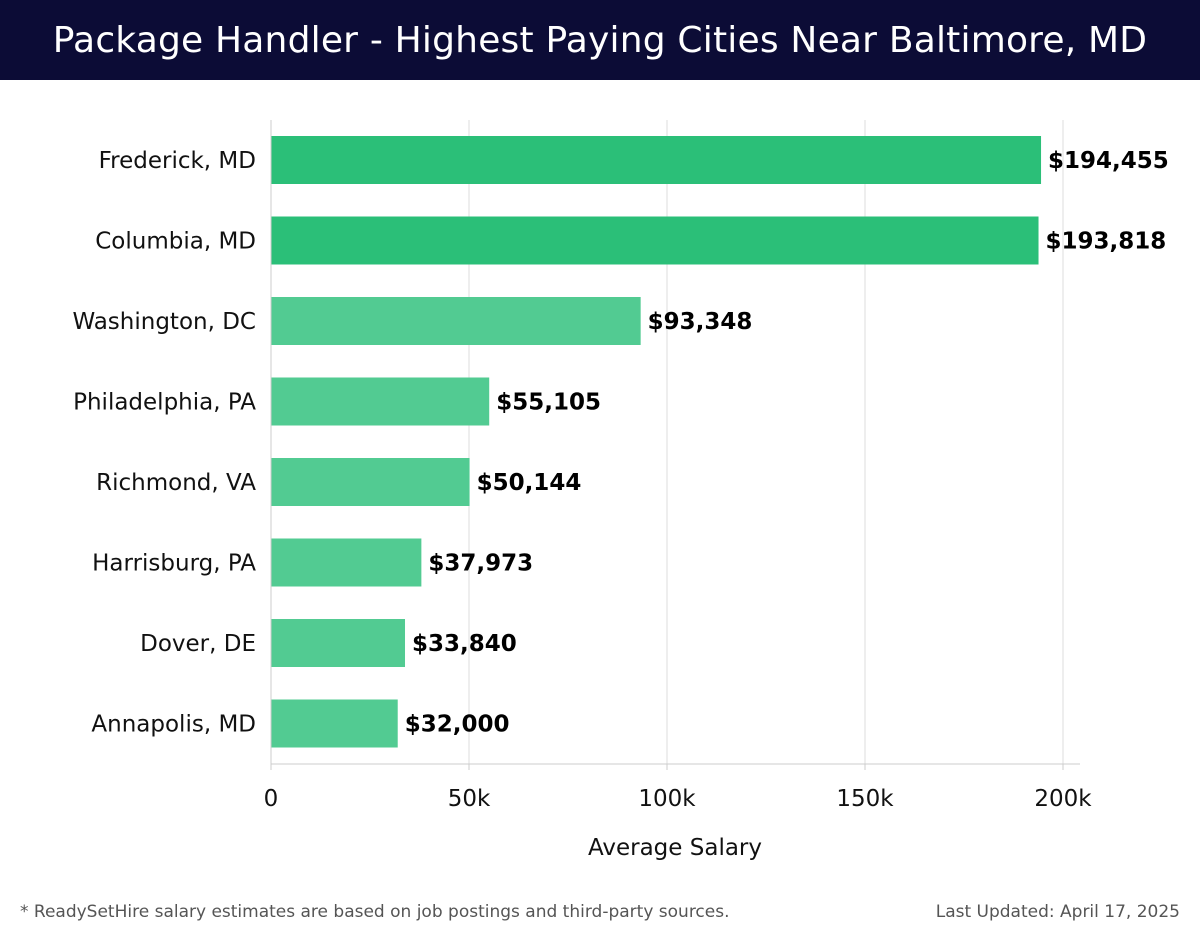 This screenshot has width=1200, height=940. Describe the element at coordinates (176, 483) in the screenshot. I see `category-label: Richmond, VA` at that location.